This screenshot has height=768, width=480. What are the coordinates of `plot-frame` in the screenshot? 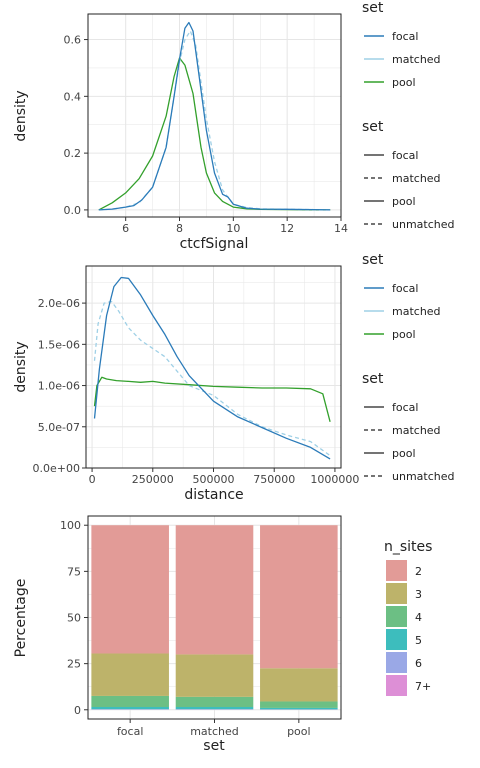 It's located at (214, 115).